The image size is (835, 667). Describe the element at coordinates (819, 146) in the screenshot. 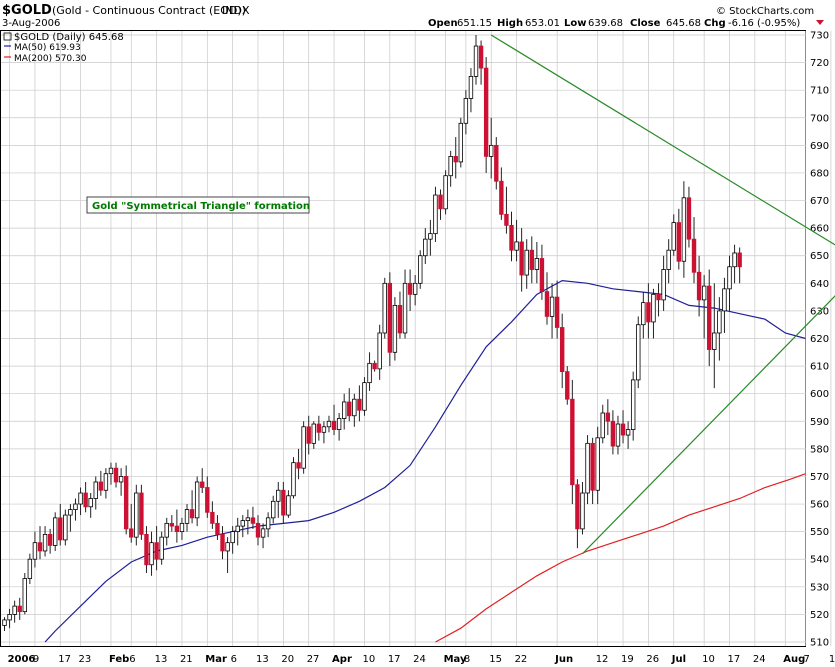

I see `y-tick-label: 690` at that location.